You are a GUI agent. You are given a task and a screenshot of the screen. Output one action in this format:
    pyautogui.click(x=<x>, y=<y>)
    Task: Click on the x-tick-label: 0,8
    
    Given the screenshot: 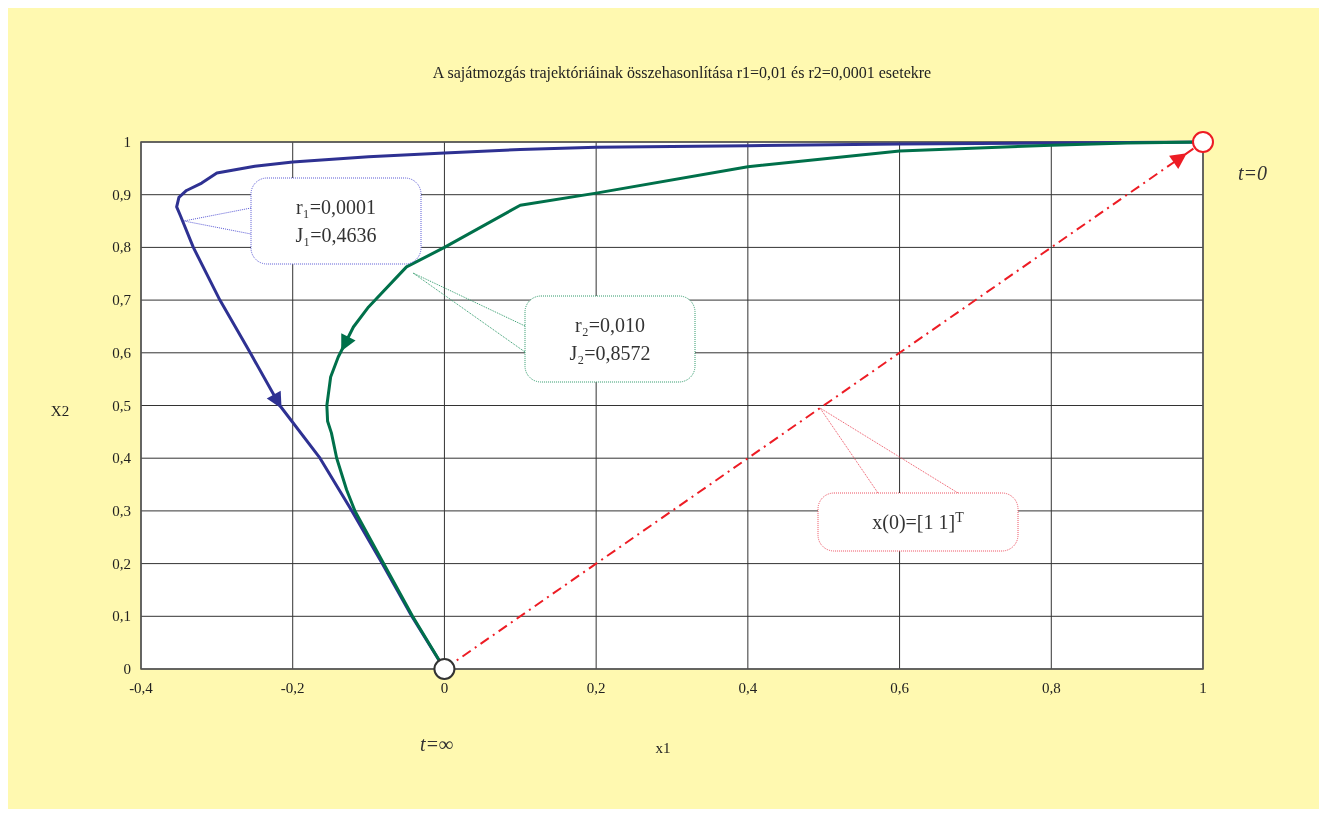 What is the action you would take?
    pyautogui.click(x=1051, y=688)
    